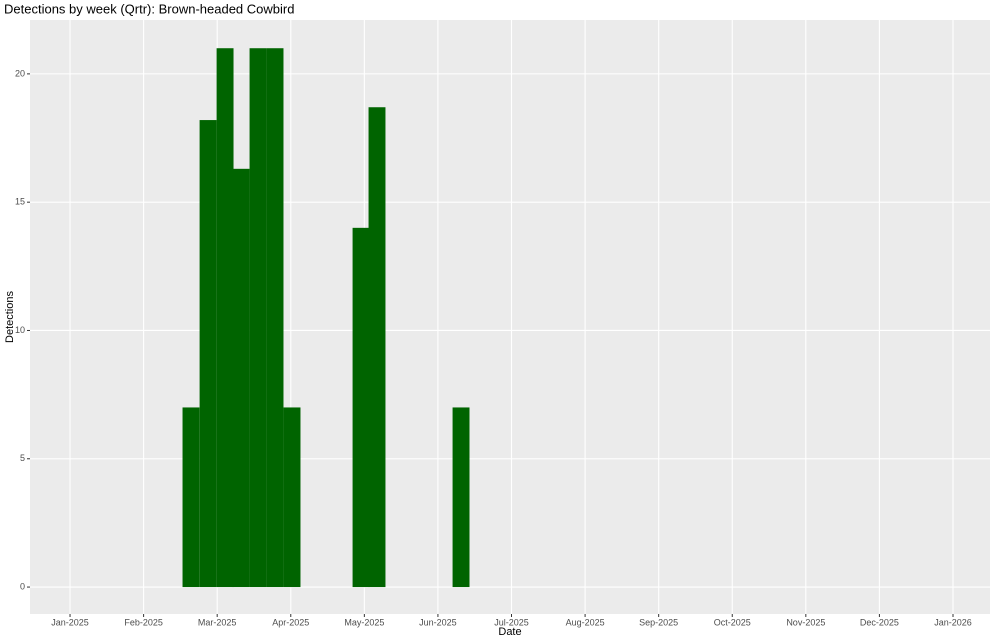 The image size is (1000, 642). I want to click on y-tick-label: 10, so click(20, 330).